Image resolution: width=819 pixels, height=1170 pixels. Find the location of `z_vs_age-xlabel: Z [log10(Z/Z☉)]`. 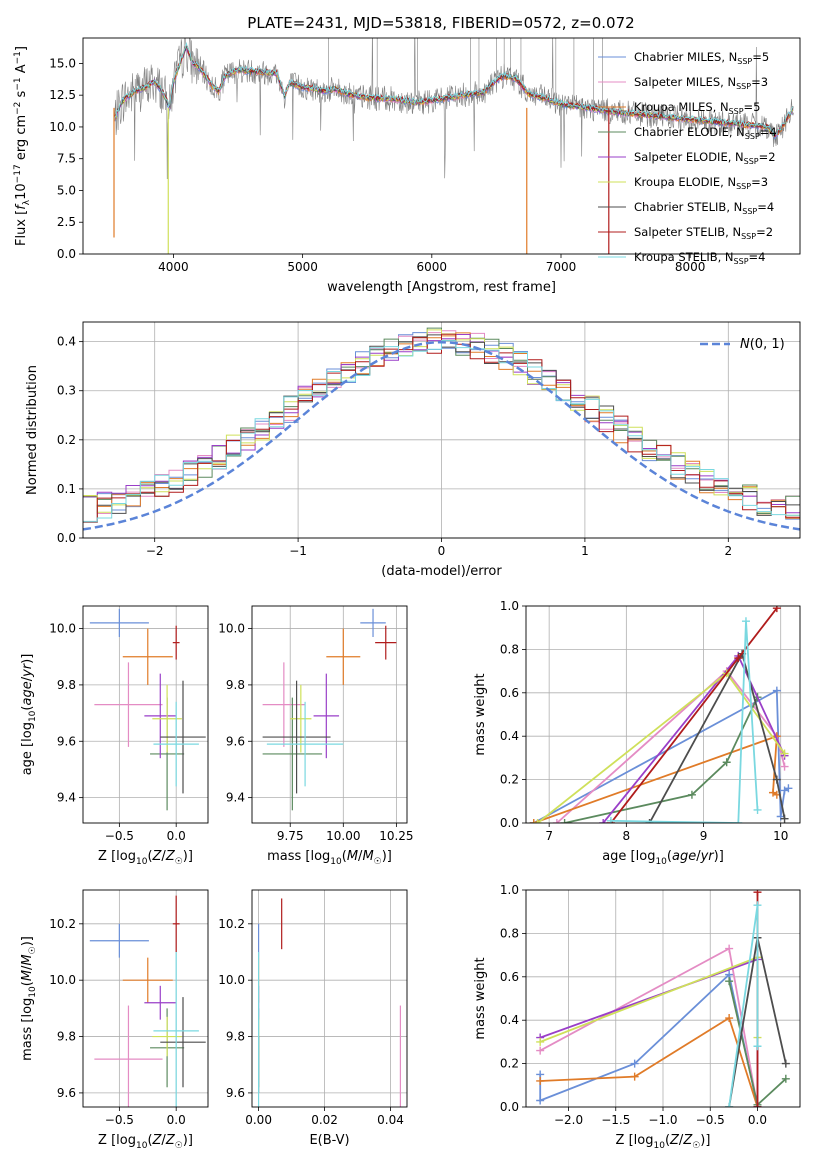

z_vs_age-xlabel: Z [log10(Z/Z☉)] is located at coordinates (145, 858).